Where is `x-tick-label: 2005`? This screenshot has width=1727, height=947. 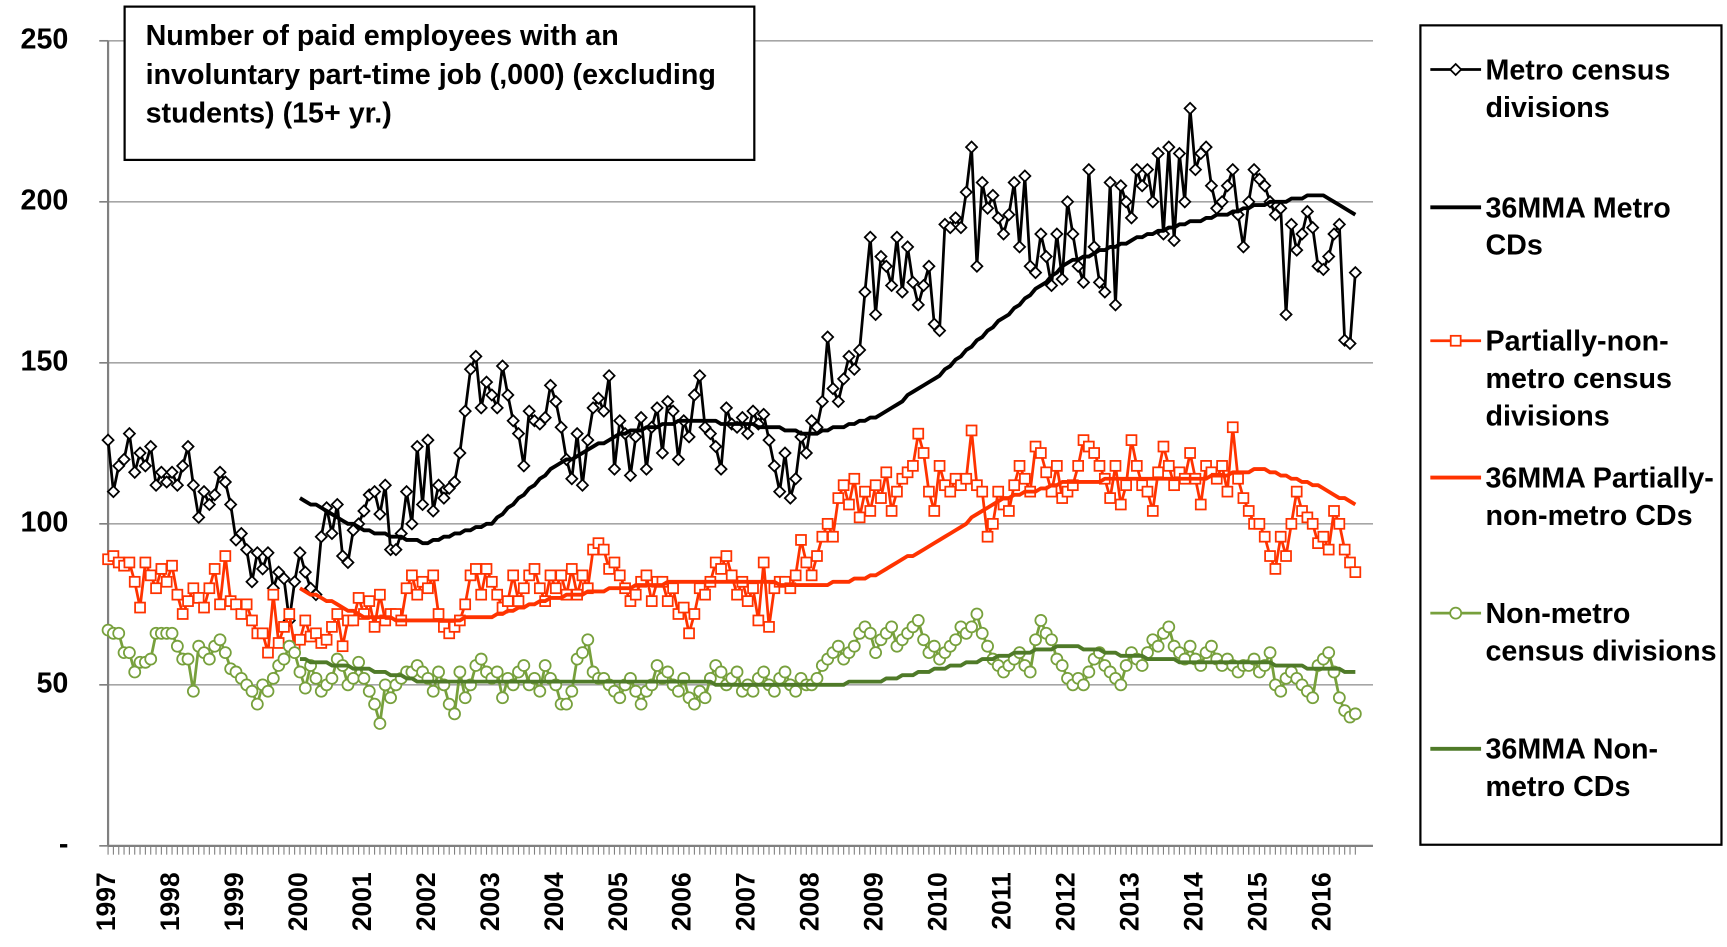 x-tick-label: 2005 is located at coordinates (618, 901).